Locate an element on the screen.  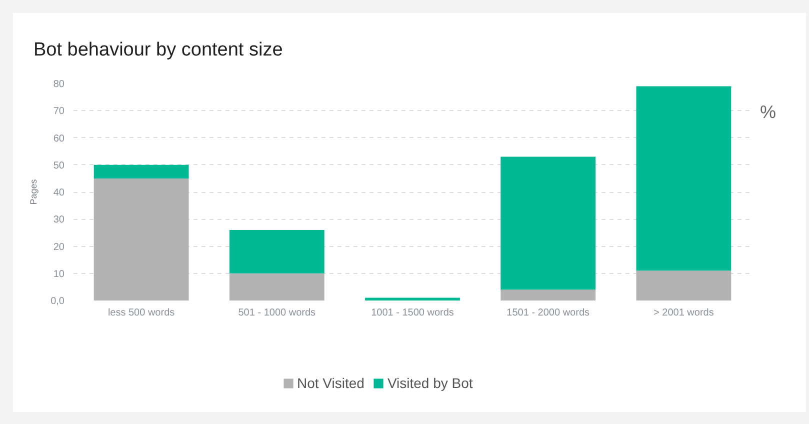
x-tick-label: 501 - 1000 words is located at coordinates (277, 313).